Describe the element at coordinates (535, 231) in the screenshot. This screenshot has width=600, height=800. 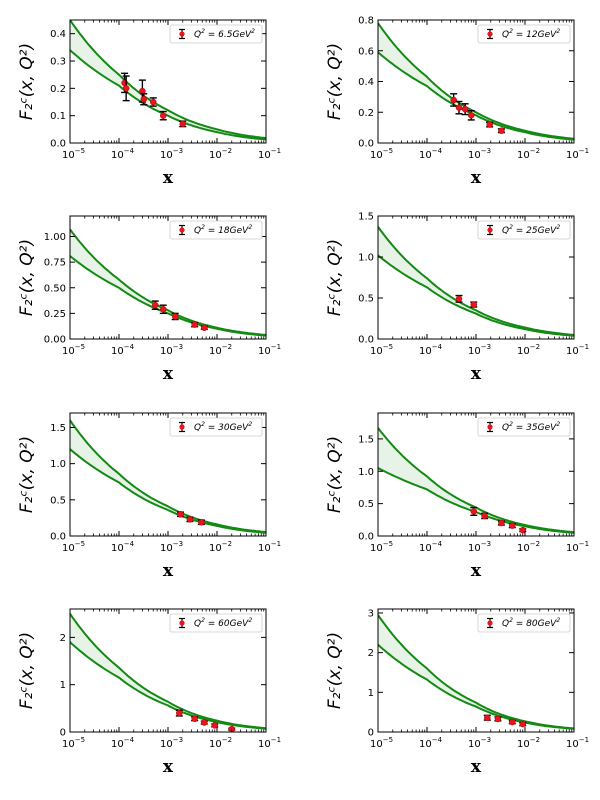
I see `legend-value: = 25GeV` at that location.